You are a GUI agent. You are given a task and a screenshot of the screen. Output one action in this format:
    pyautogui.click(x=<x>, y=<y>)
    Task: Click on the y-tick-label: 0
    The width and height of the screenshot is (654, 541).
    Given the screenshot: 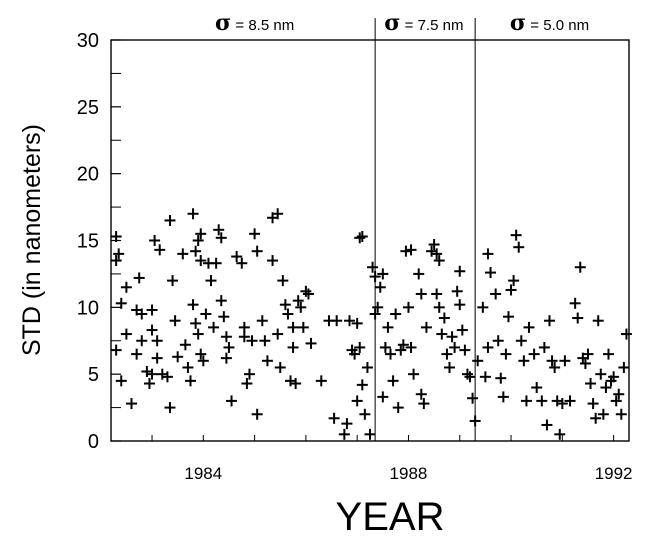 What is the action you would take?
    pyautogui.click(x=93, y=442)
    